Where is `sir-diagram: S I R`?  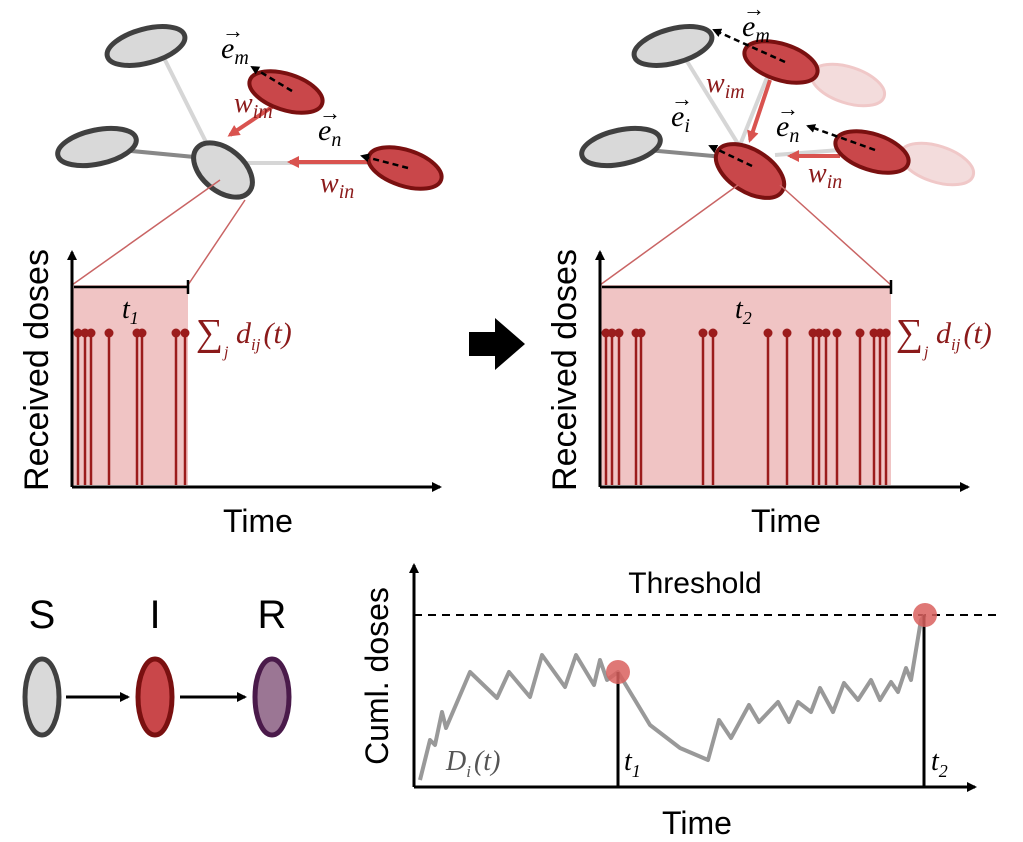
sir-diagram: S I R is located at coordinates (157, 665).